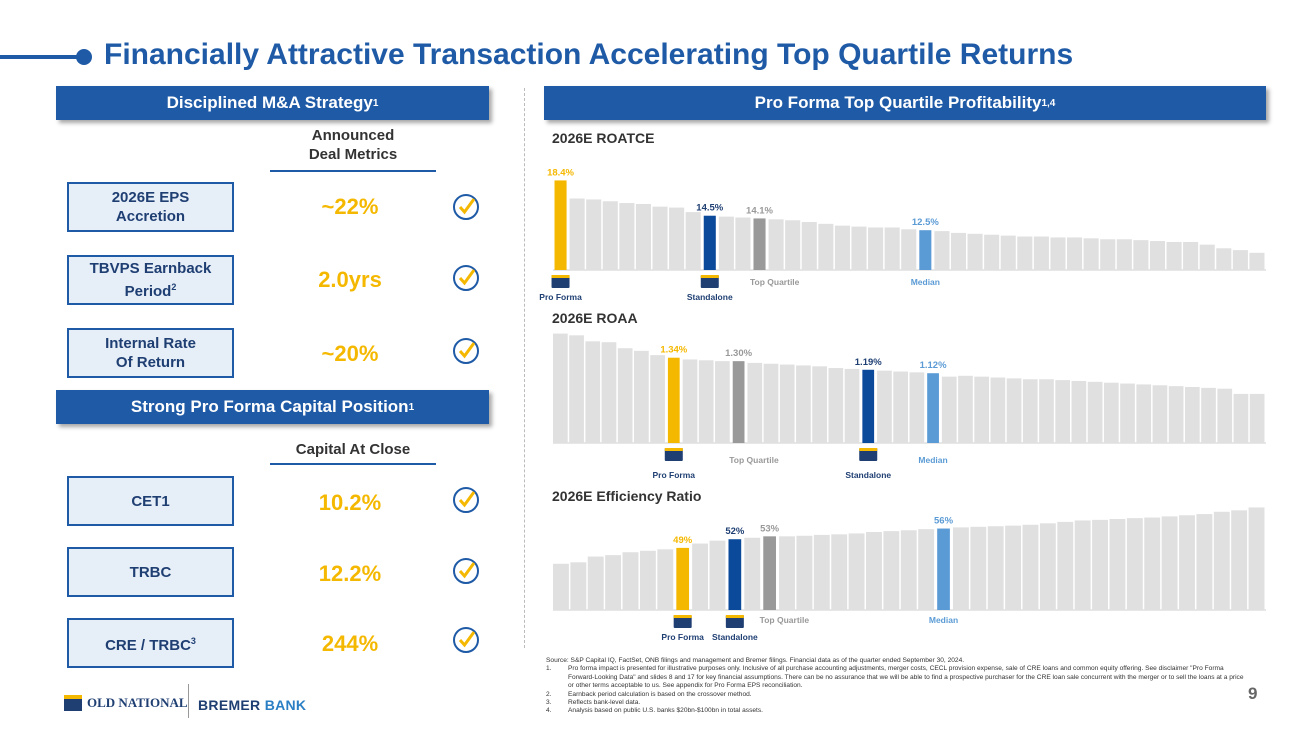 The height and width of the screenshot is (731, 1300). Describe the element at coordinates (524, 368) in the screenshot. I see `column-divider` at that location.